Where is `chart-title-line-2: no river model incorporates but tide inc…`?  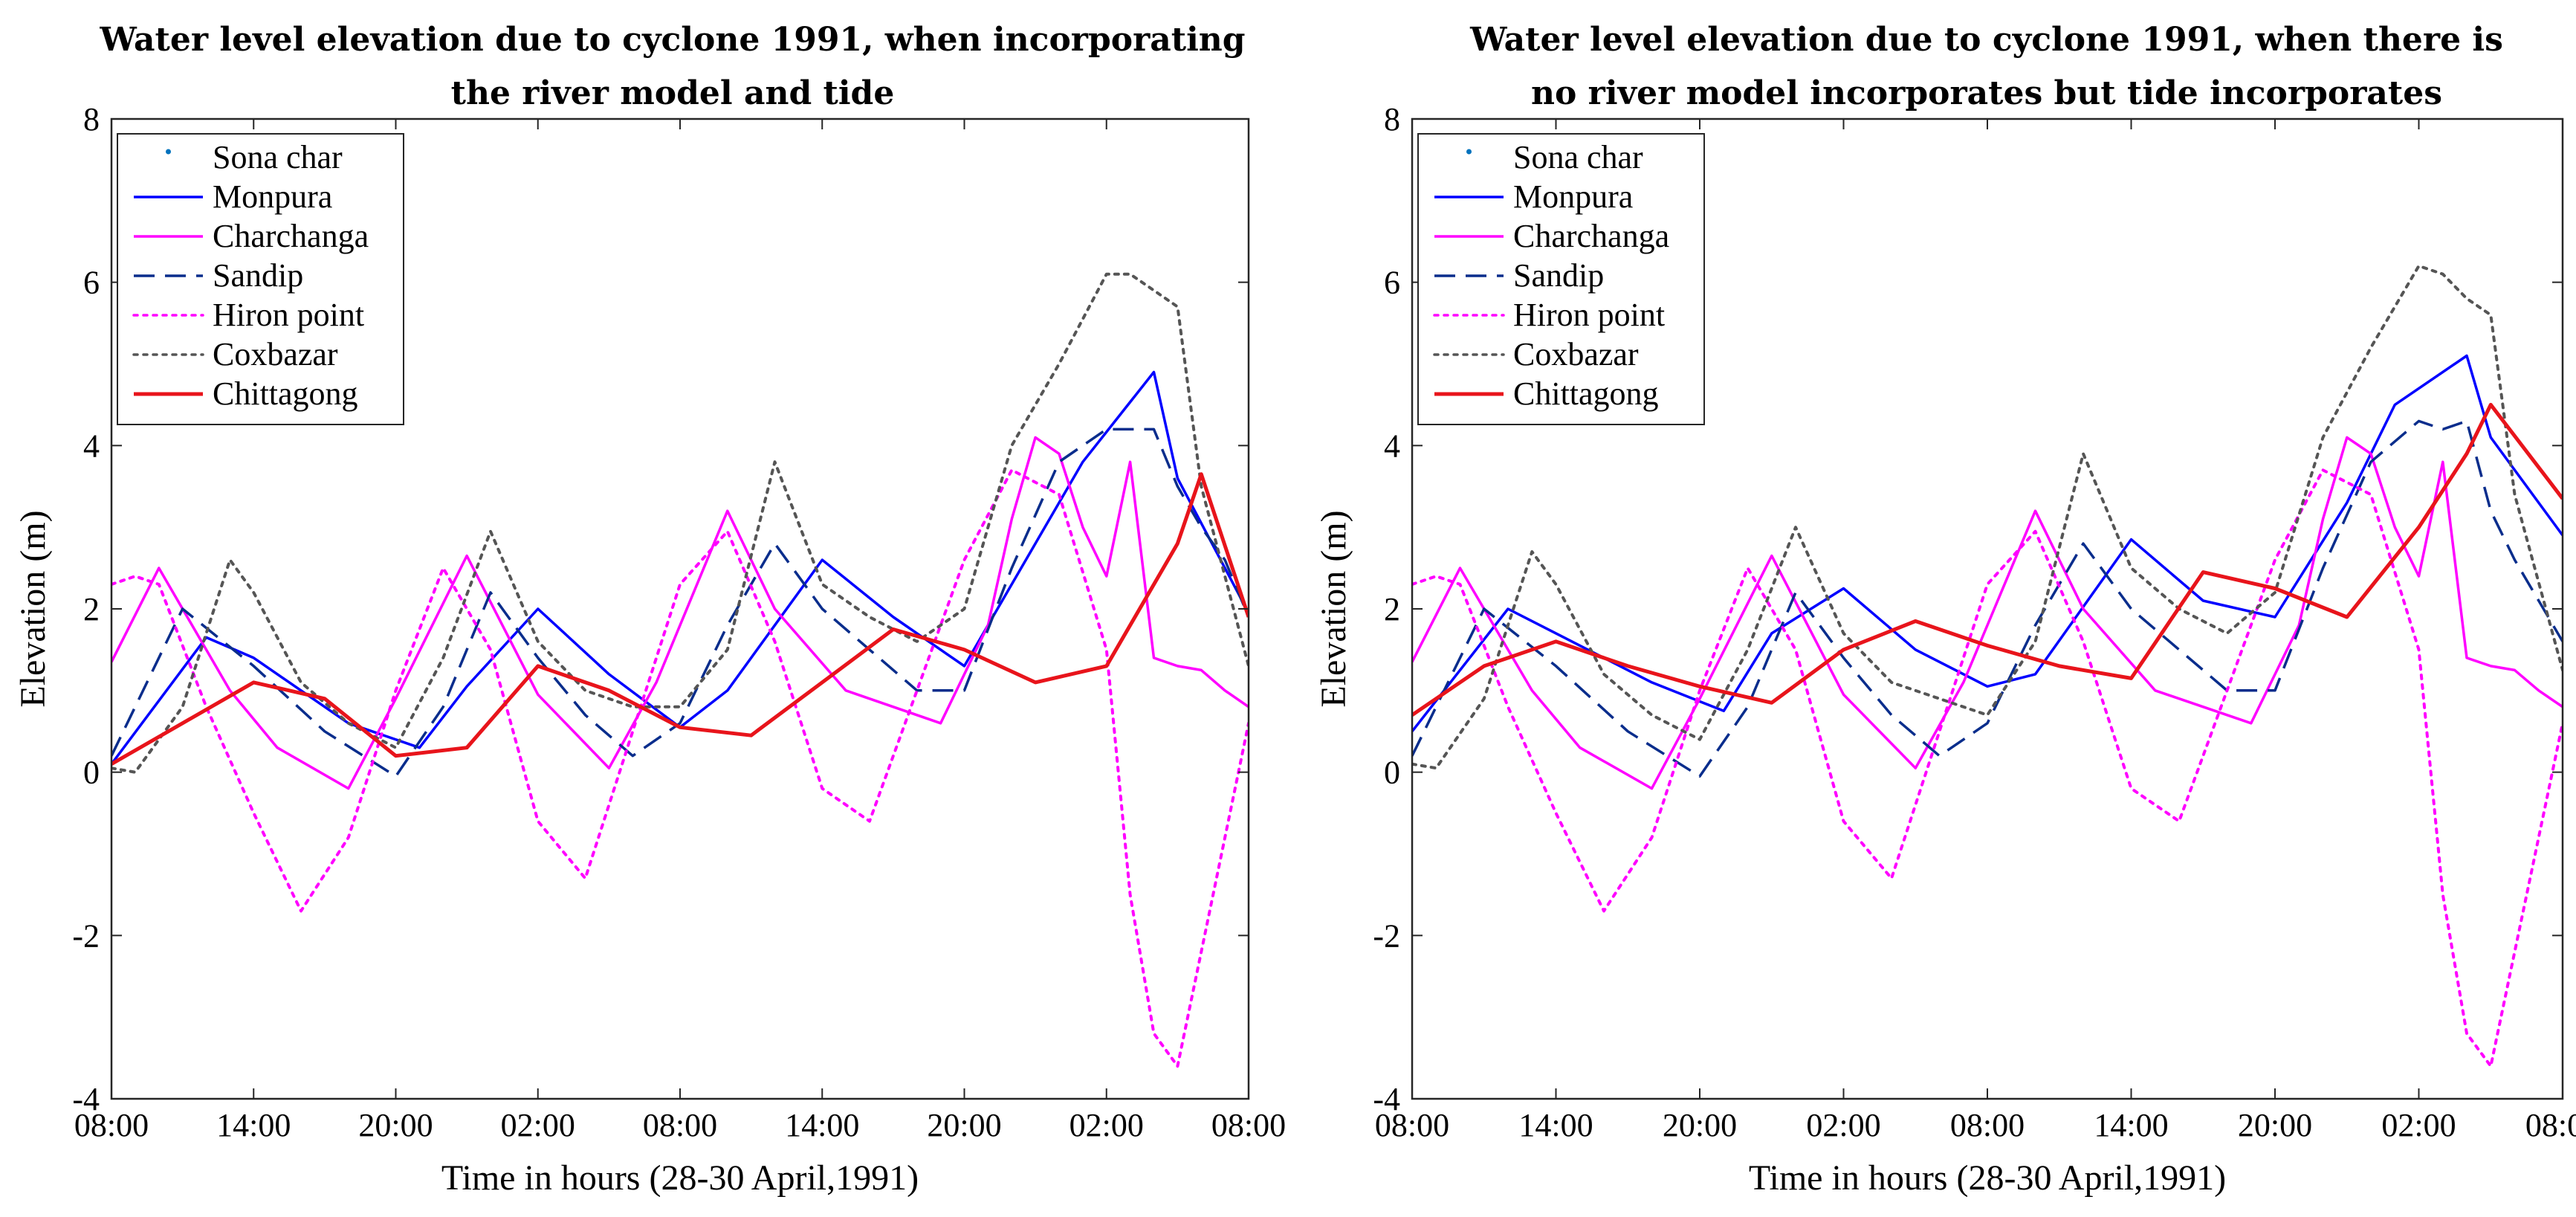
chart-title-line-2: no river model incorporates but tide inc… is located at coordinates (1986, 93).